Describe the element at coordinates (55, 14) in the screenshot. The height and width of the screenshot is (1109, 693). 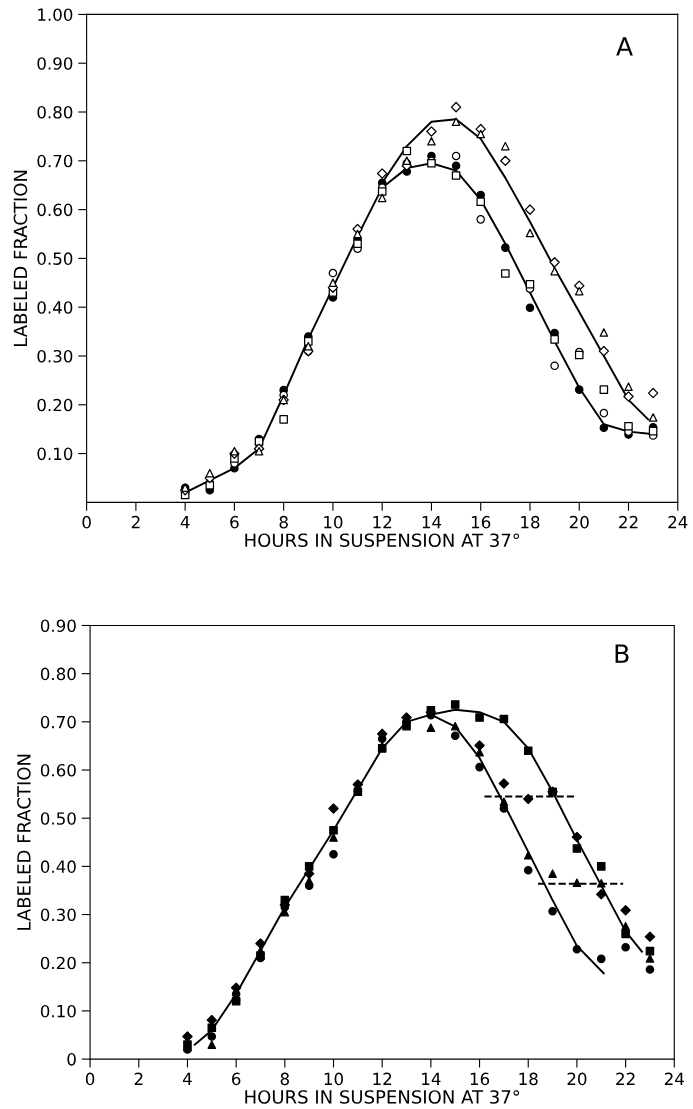
I see `y-tick-label: 1.00` at that location.